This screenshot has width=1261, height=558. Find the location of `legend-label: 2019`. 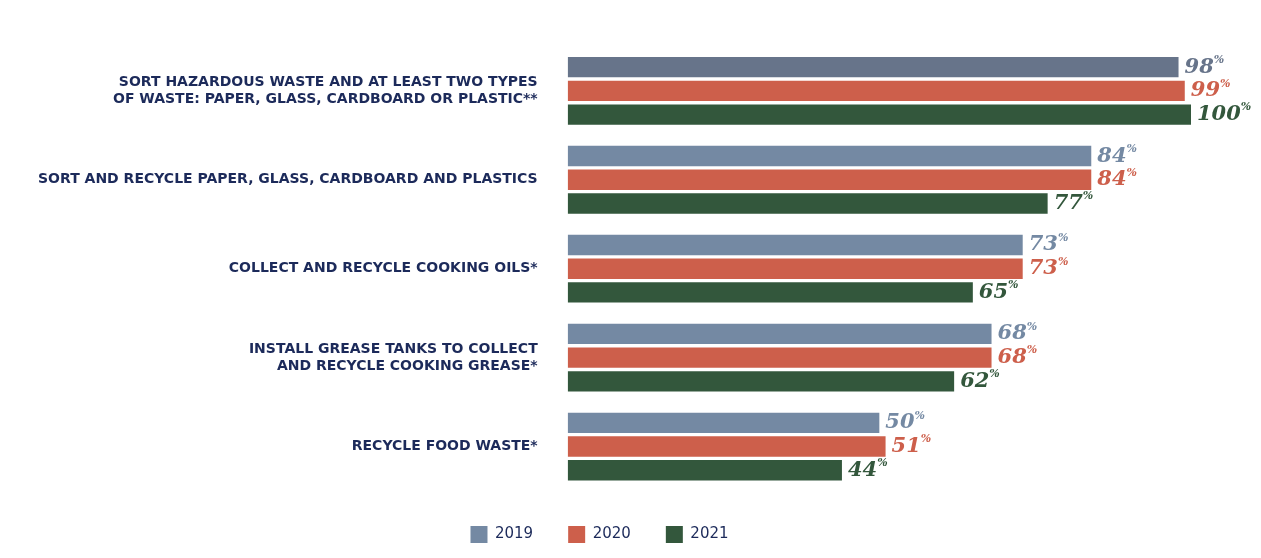

legend-label: 2019 is located at coordinates (514, 533).